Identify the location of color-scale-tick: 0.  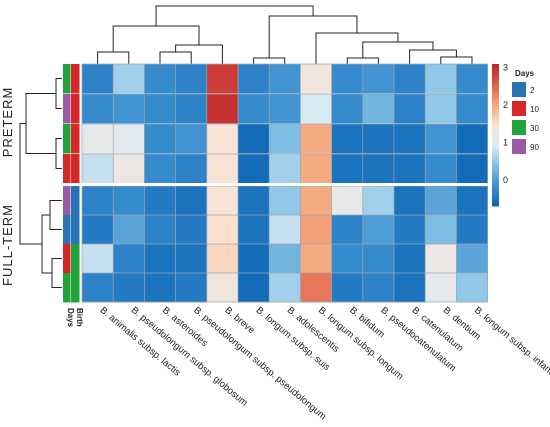
(505, 180).